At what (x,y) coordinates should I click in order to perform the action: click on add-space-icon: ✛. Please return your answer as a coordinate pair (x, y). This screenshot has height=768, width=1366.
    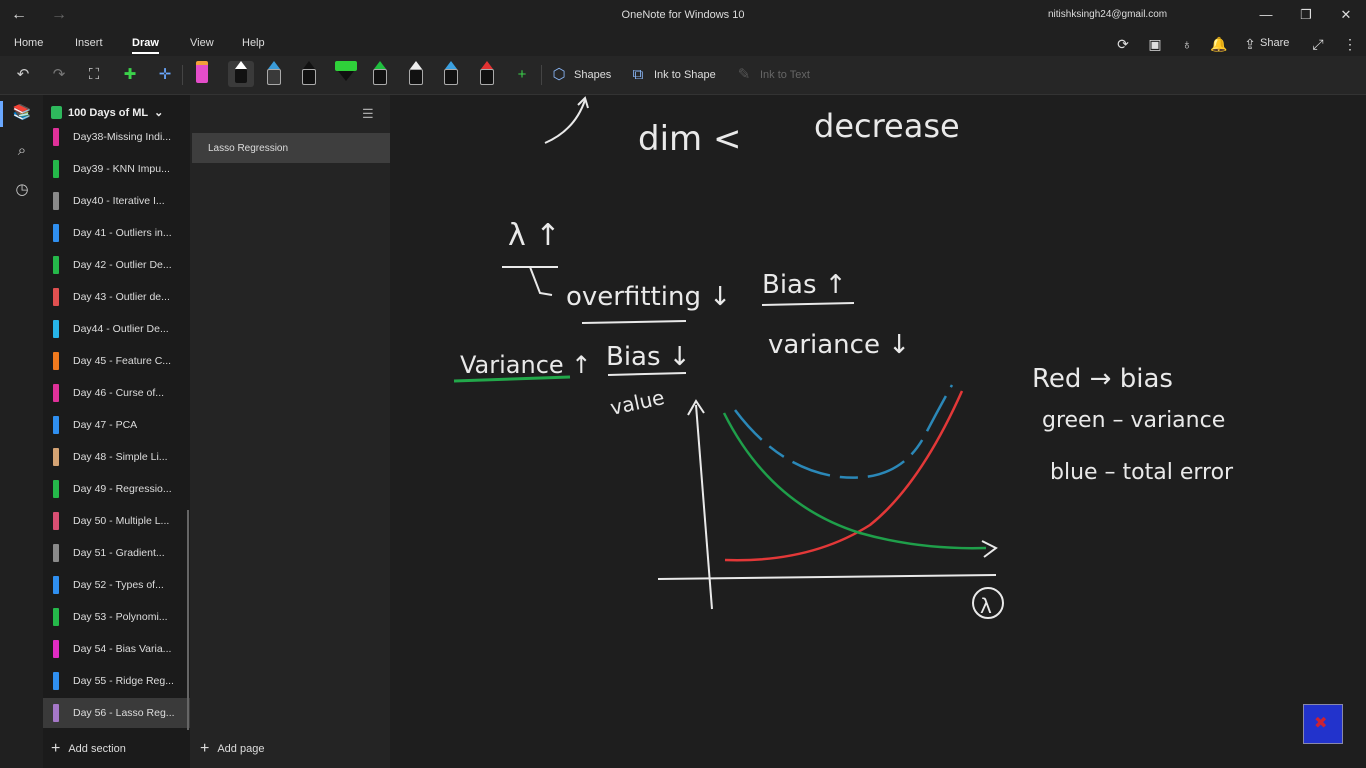
    Looking at the image, I should click on (165, 74).